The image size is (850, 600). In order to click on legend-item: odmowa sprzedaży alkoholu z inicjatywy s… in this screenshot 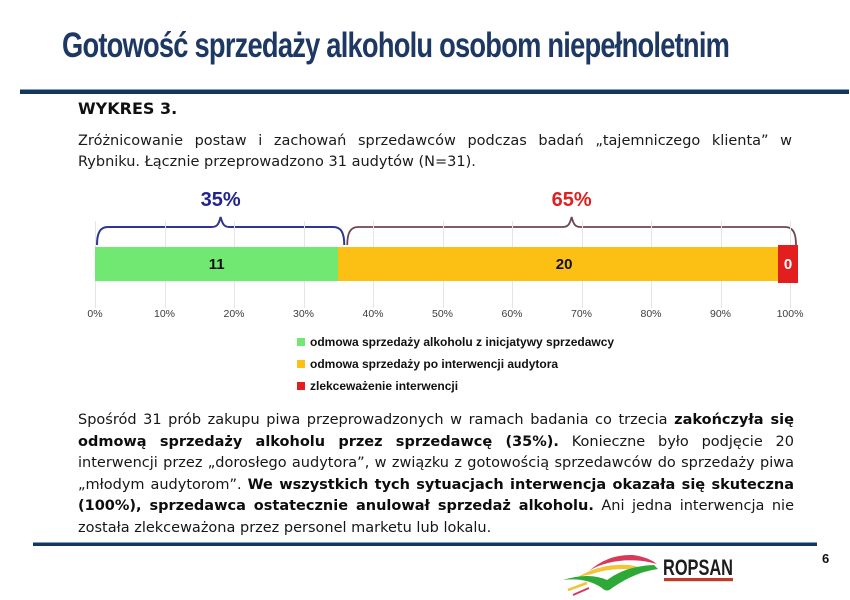, I will do `click(455, 342)`.